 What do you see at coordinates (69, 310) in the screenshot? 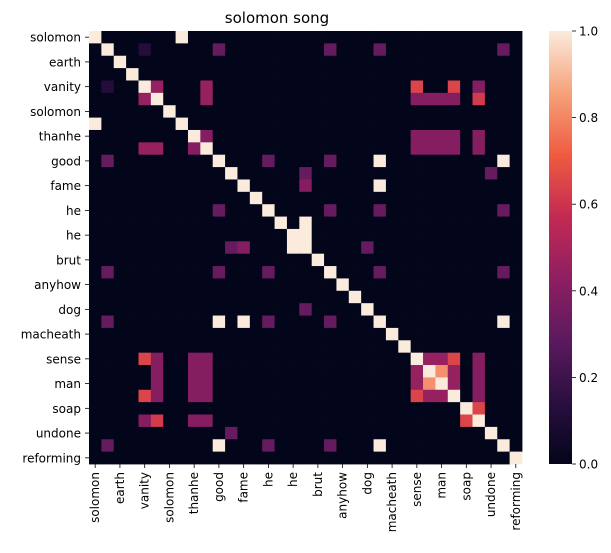
I see `y-tick-label: dog` at bounding box center [69, 310].